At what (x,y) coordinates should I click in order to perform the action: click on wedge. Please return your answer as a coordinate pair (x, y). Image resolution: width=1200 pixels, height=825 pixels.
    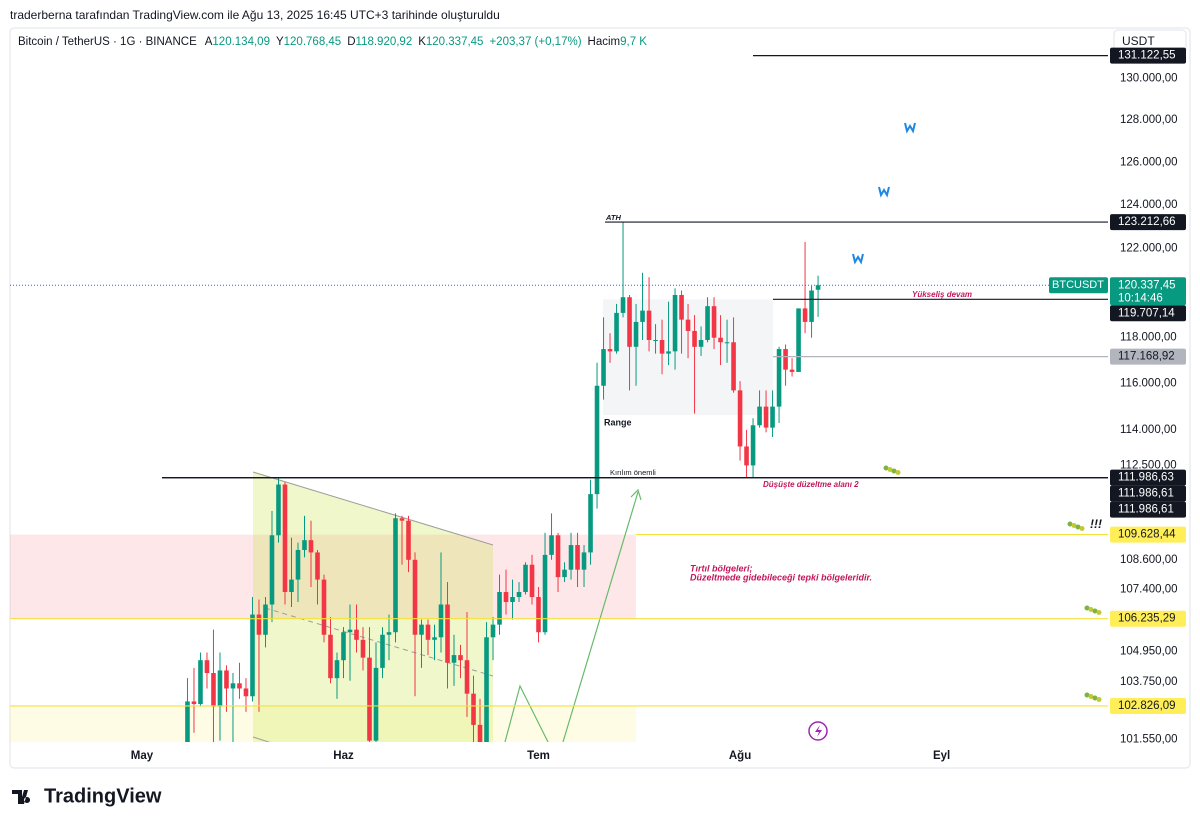
    Looking at the image, I should click on (373, 607).